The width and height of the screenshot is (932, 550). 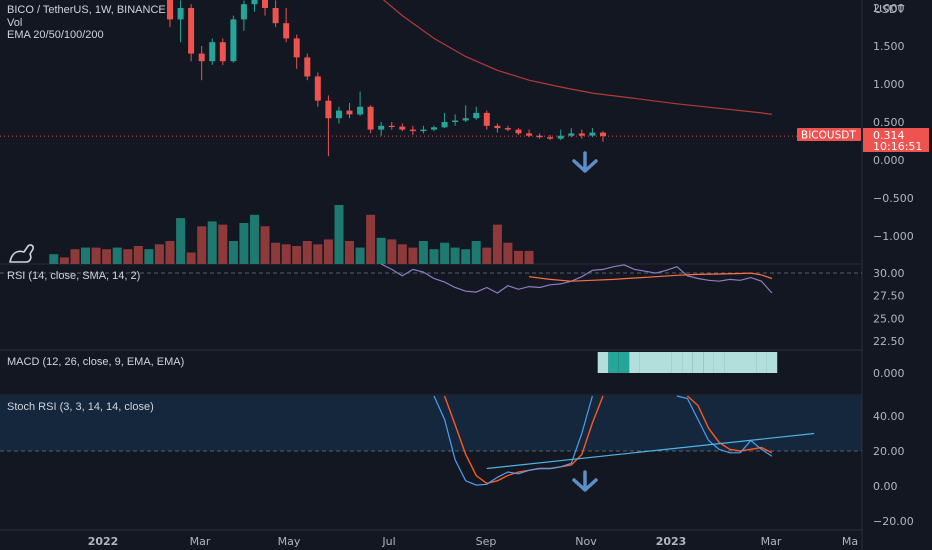 I want to click on stoch-k-line, so click(x=724, y=426).